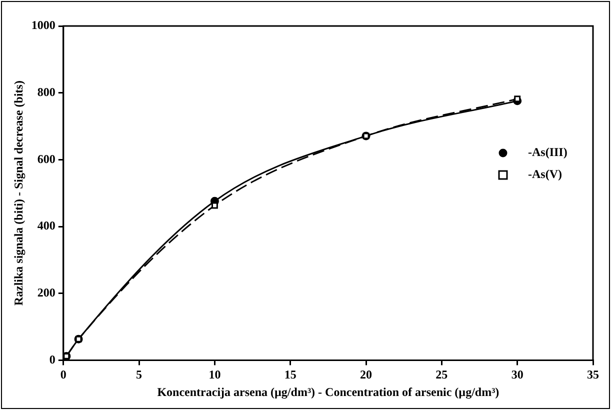 The height and width of the screenshot is (410, 611). Describe the element at coordinates (43, 25) in the screenshot. I see `y-tick-label: 1000` at that location.